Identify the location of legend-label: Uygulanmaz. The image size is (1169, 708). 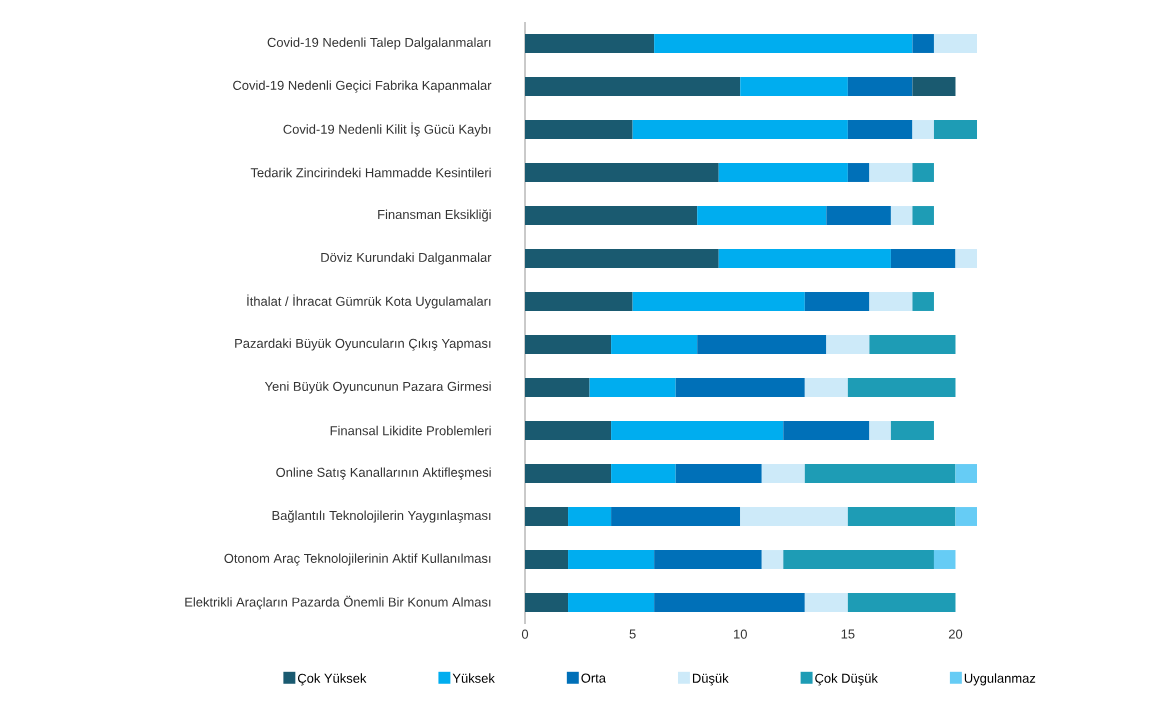
(1000, 679).